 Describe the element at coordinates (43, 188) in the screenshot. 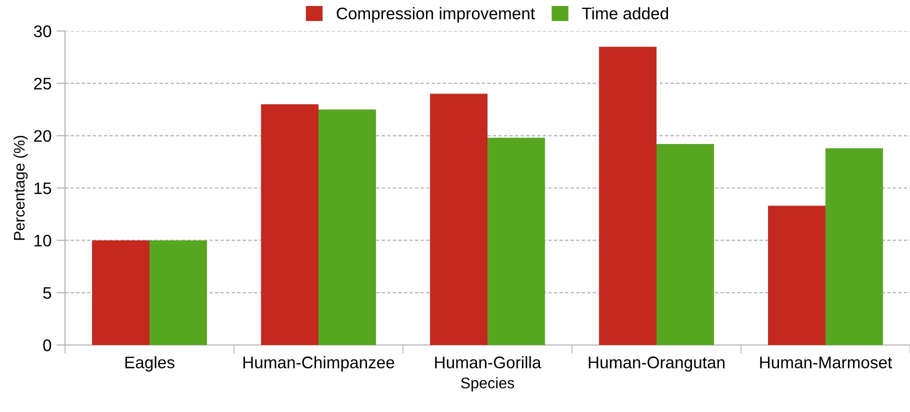

I see `y-tick-label: 15` at that location.